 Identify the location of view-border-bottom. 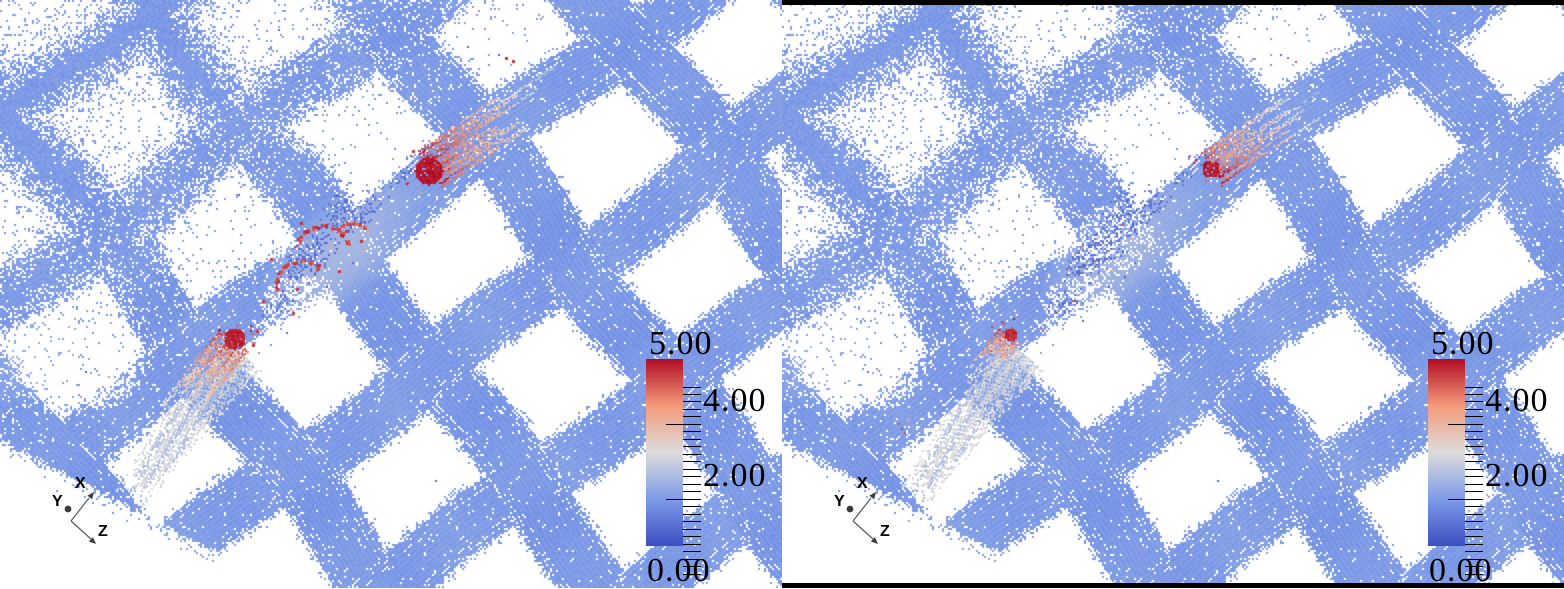
(1173, 585).